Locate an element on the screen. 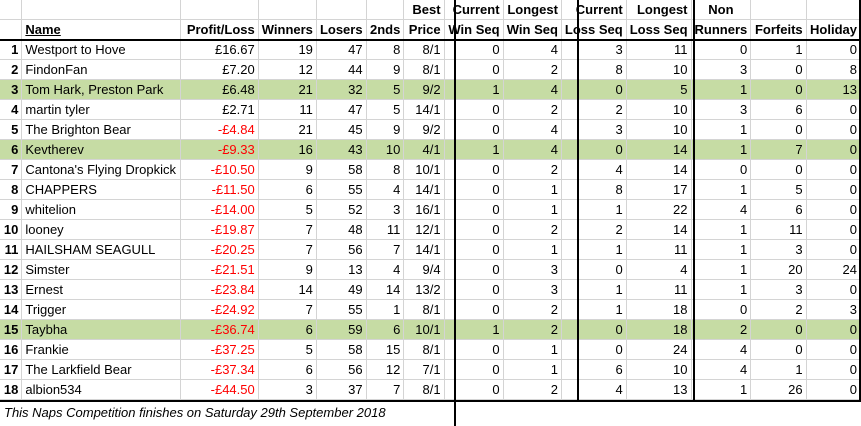  row-name: martin tyler is located at coordinates (101, 109).